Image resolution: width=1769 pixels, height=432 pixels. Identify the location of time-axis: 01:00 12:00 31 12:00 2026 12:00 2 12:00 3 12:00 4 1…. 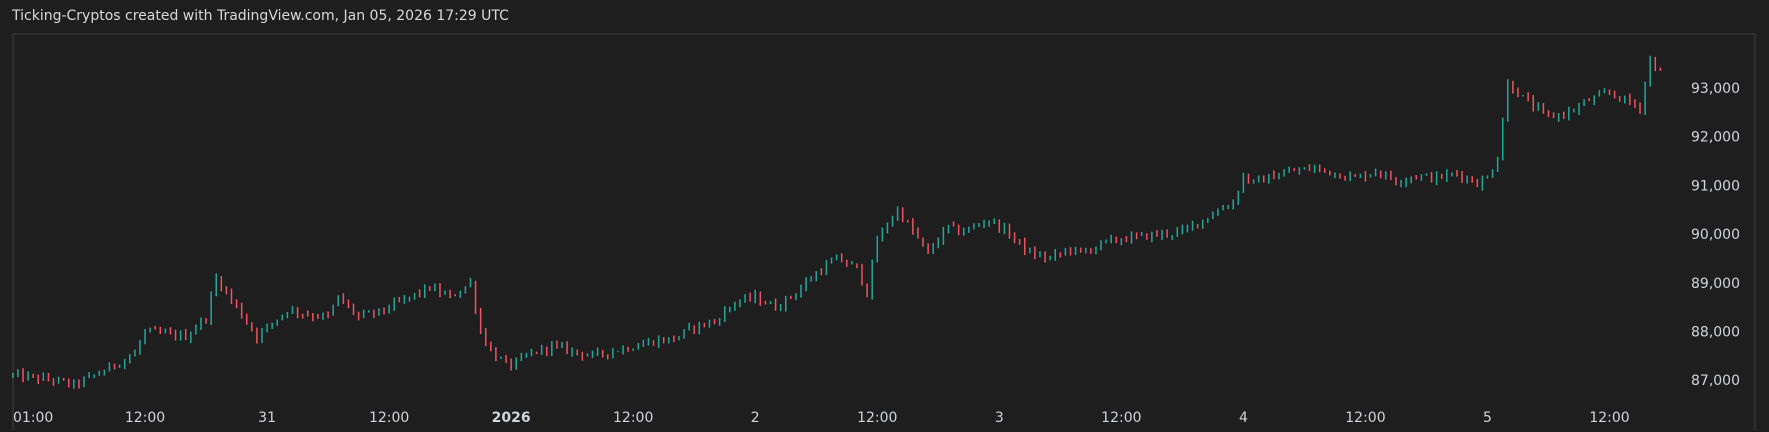
(821, 418).